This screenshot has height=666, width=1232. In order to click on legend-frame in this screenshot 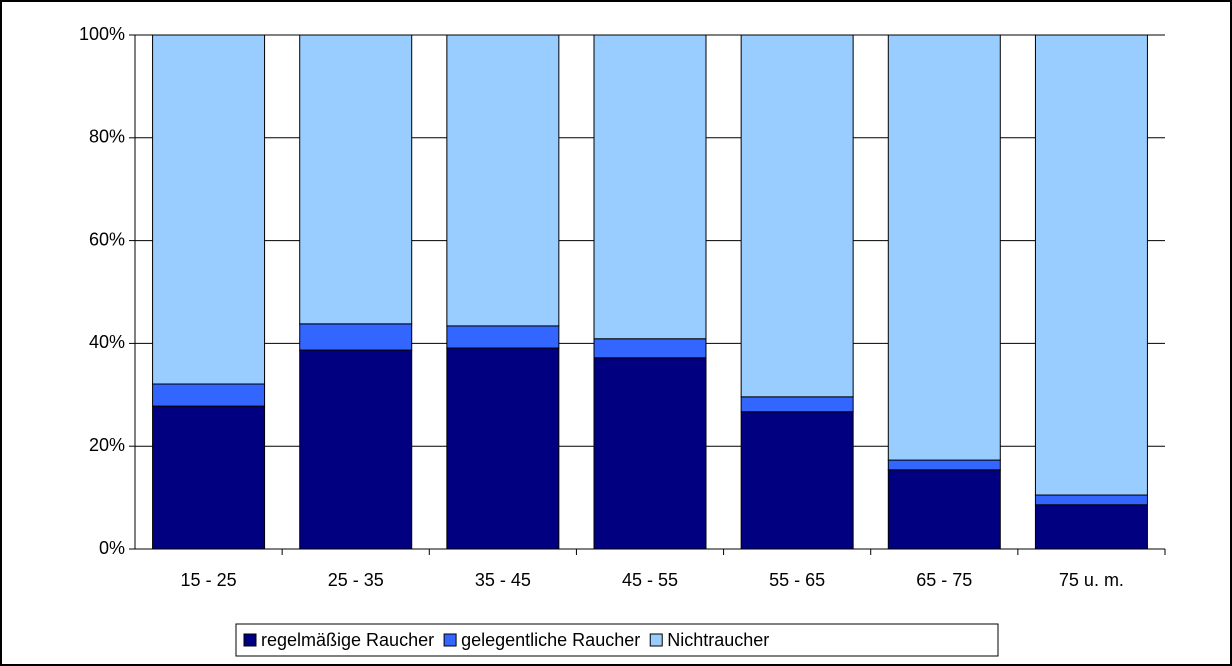, I will do `click(617, 640)`.